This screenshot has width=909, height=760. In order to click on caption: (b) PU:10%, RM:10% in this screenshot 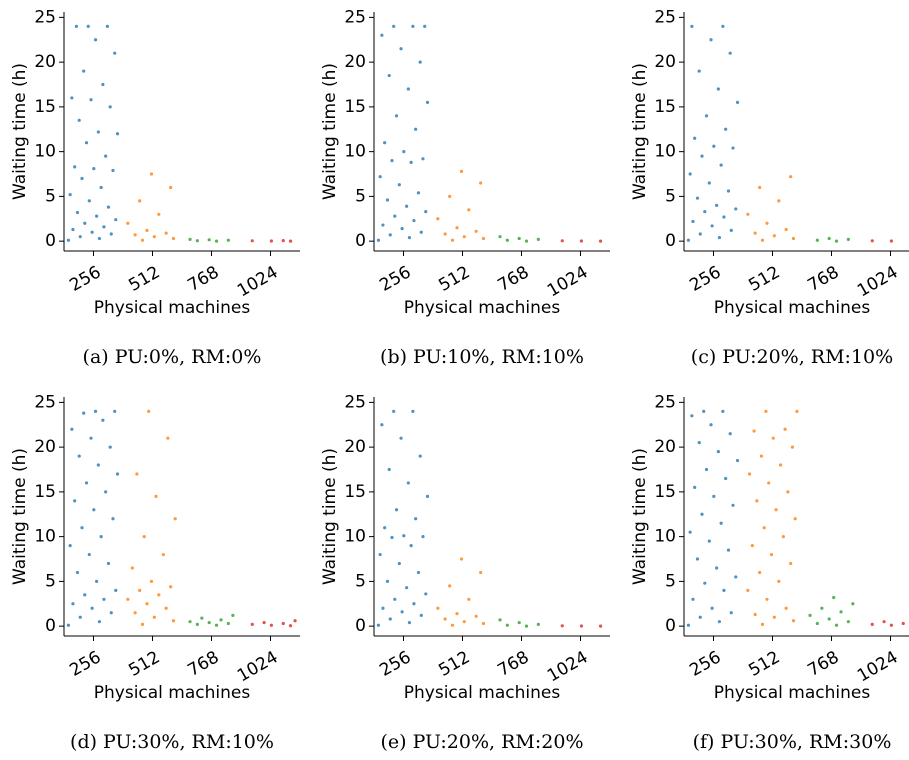, I will do `click(482, 357)`.